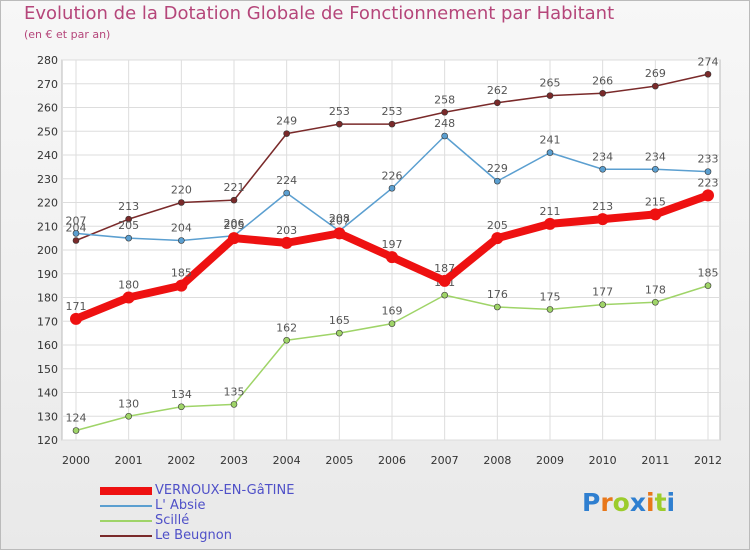 Image resolution: width=750 pixels, height=550 pixels. What do you see at coordinates (126, 505) in the screenshot?
I see `legend-swatch-absie` at bounding box center [126, 505].